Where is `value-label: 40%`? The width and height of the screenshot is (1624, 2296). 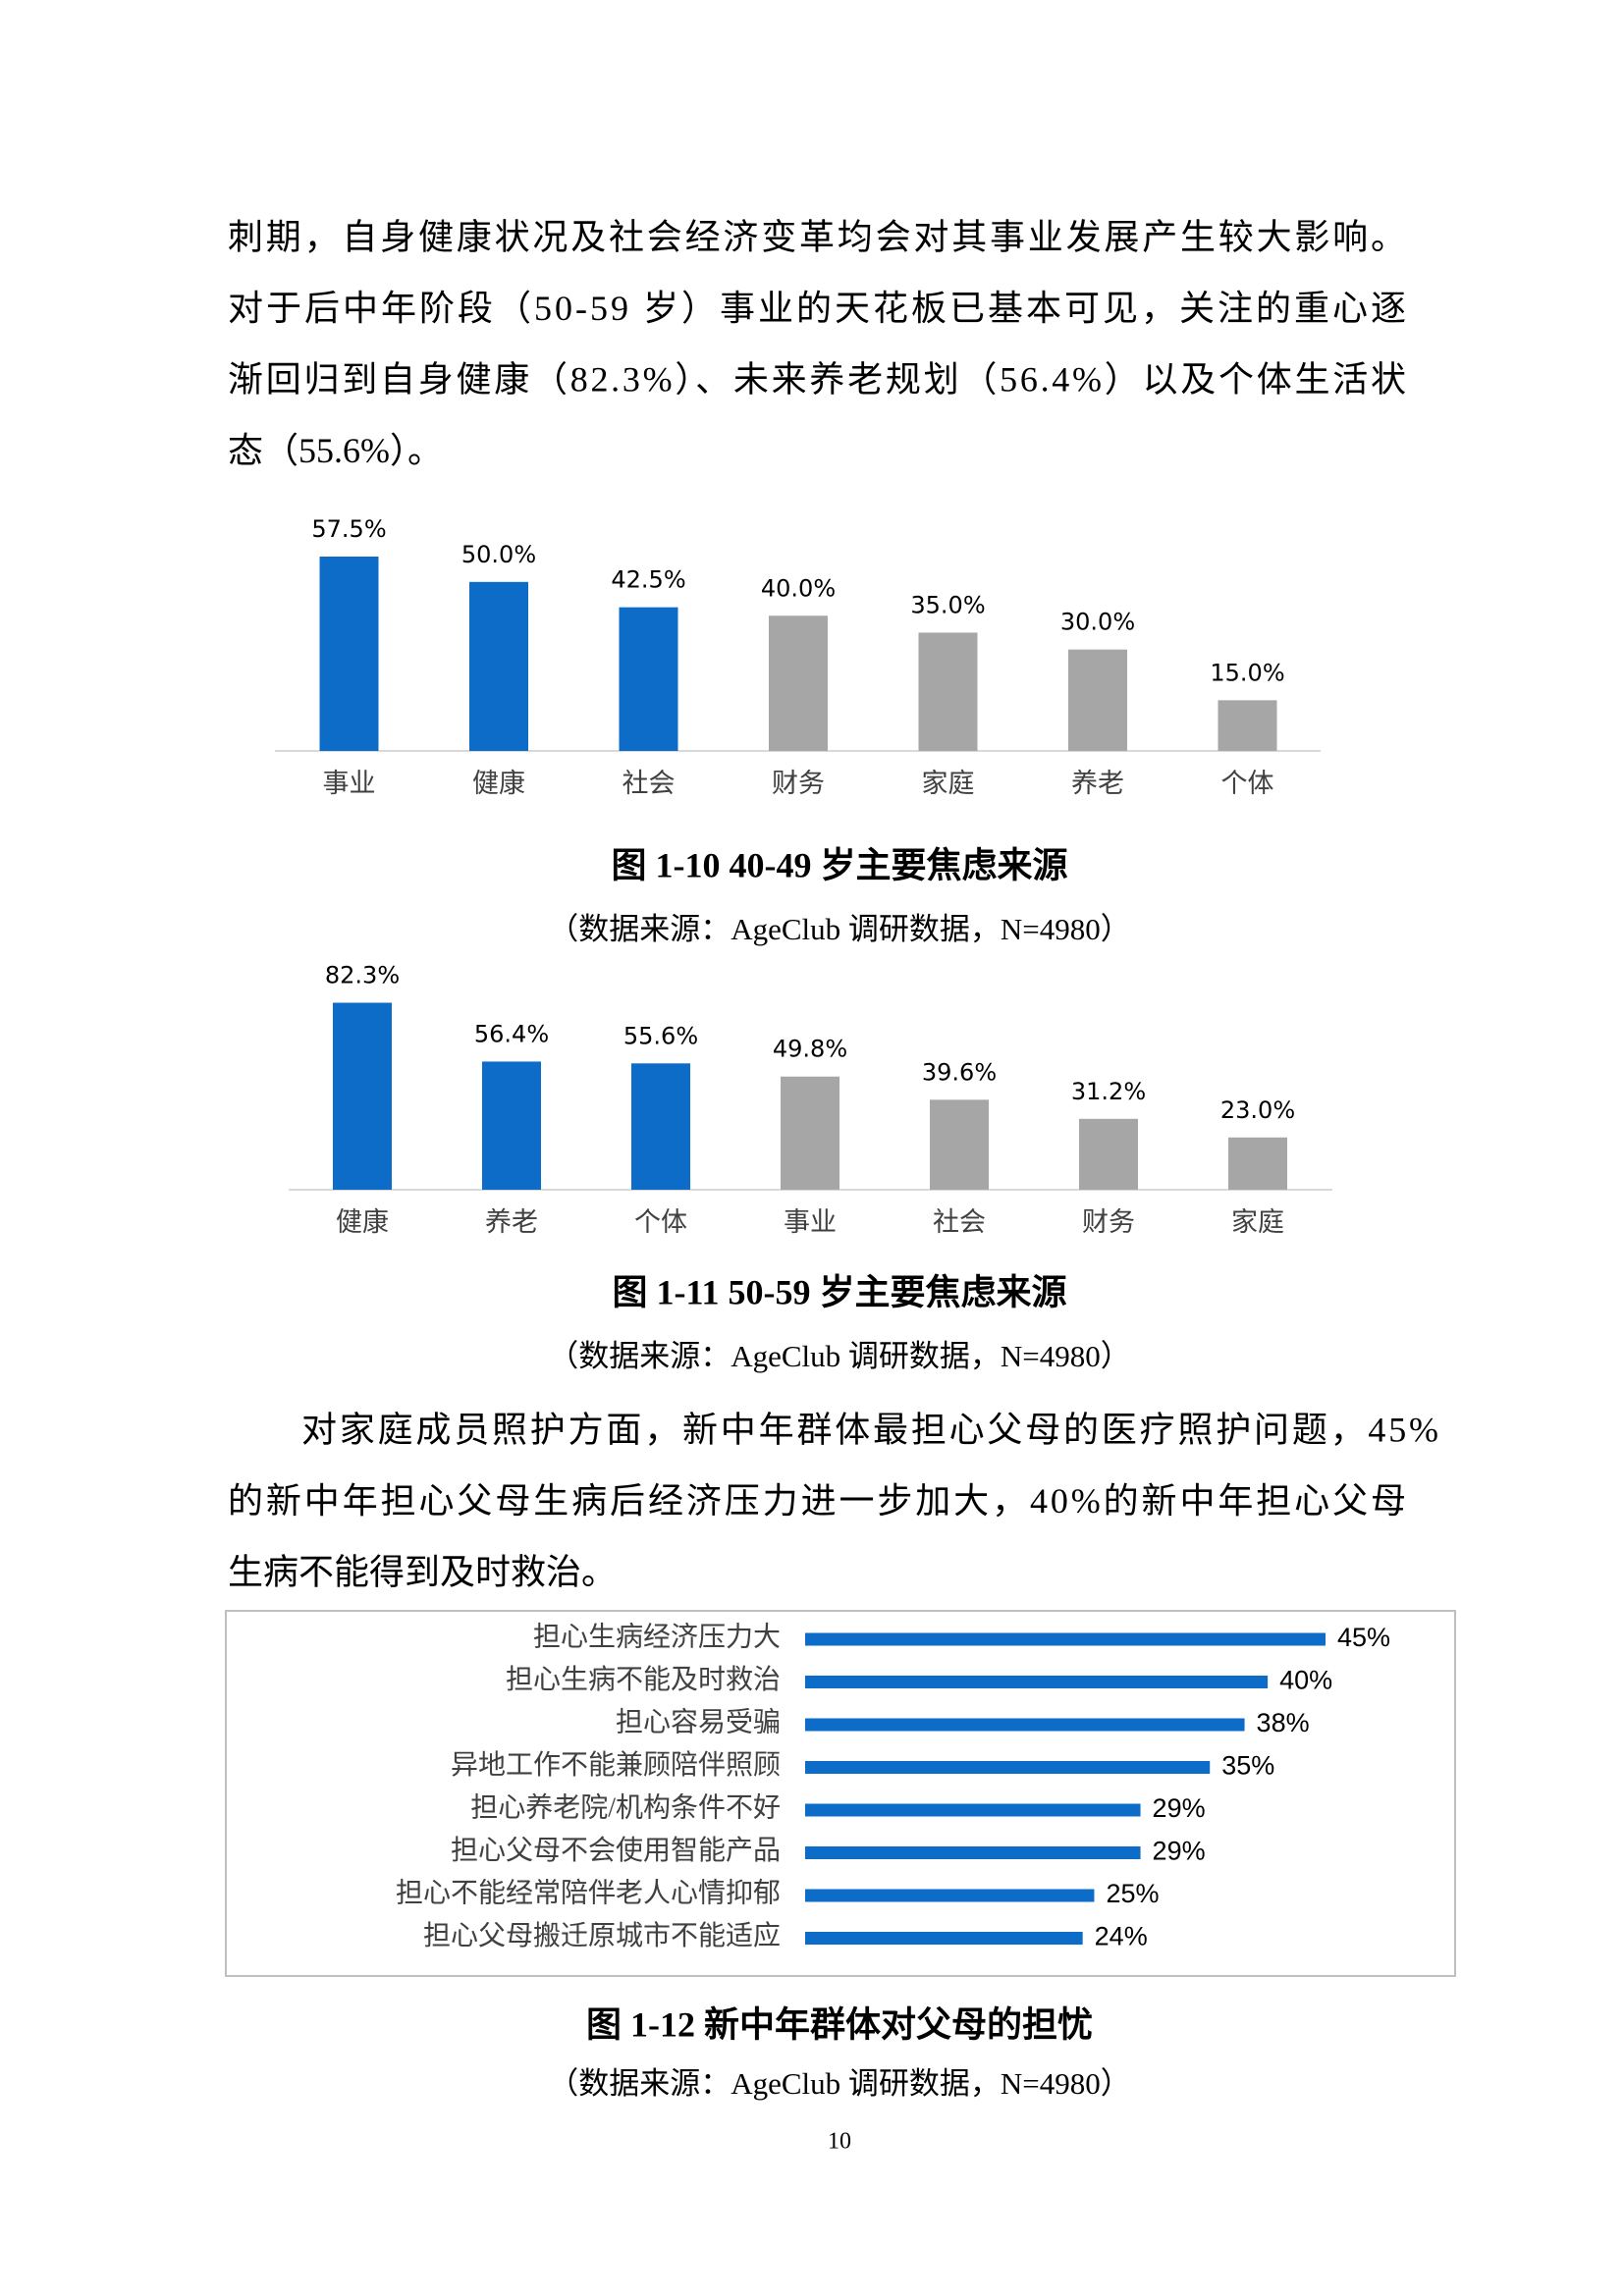
value-label: 40% is located at coordinates (1305, 1680).